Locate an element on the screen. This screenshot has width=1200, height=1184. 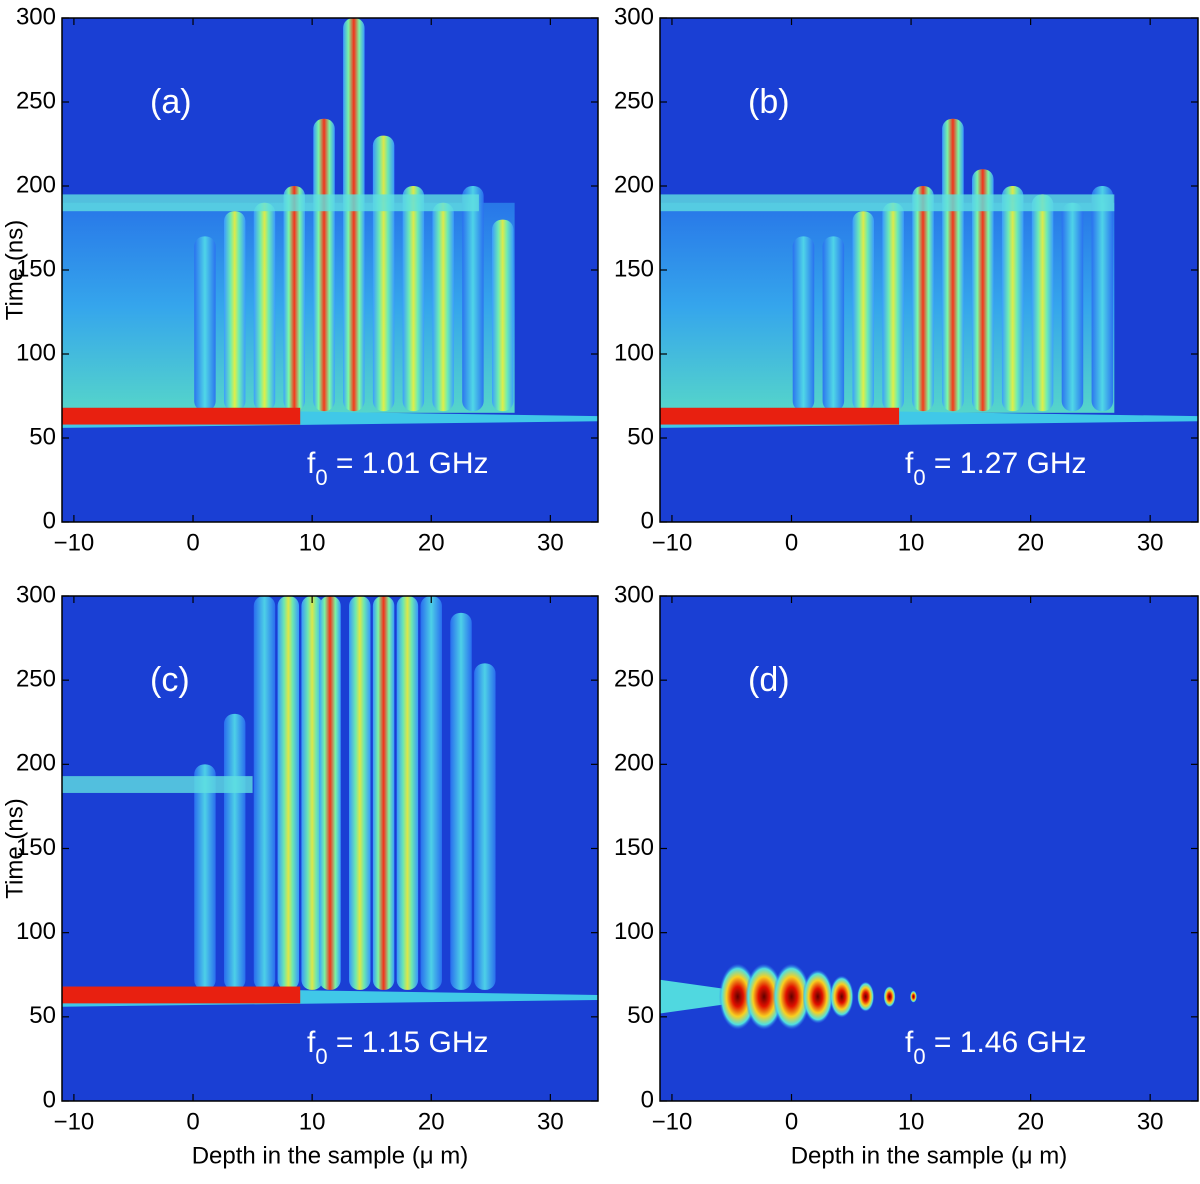
annotation-rest: = 1.46 GHz is located at coordinates (1006, 1042).